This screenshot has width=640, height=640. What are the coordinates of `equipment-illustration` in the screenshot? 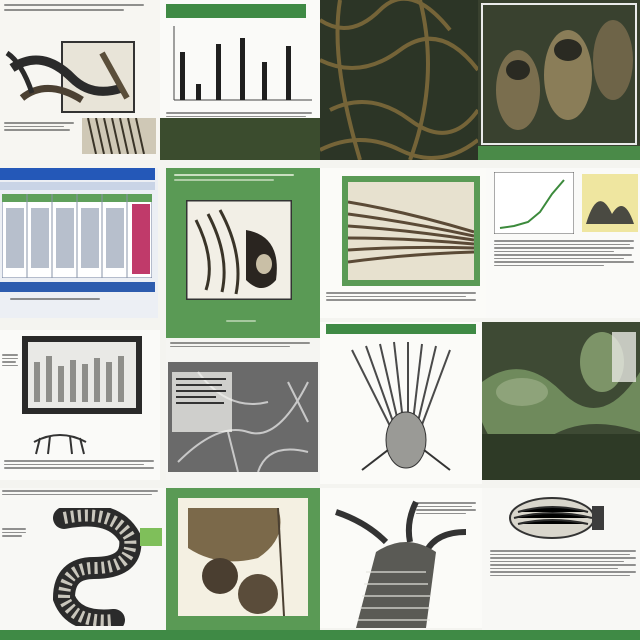 It's located at (82, 375).